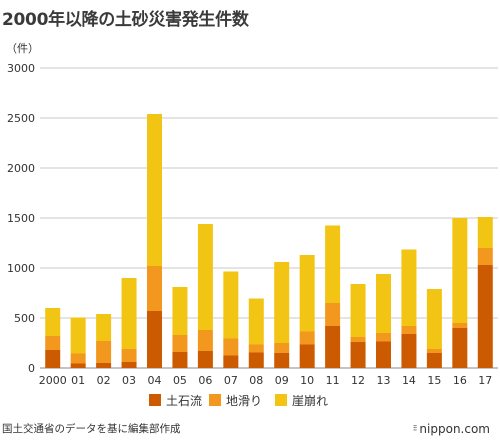 This screenshot has width=500, height=440. I want to click on y-tick-label: 2500, so click(21, 118).